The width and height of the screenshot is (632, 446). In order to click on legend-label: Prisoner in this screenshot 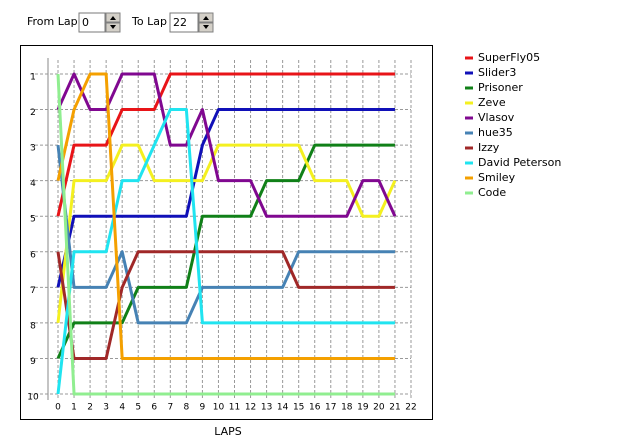, I will do `click(500, 87)`.